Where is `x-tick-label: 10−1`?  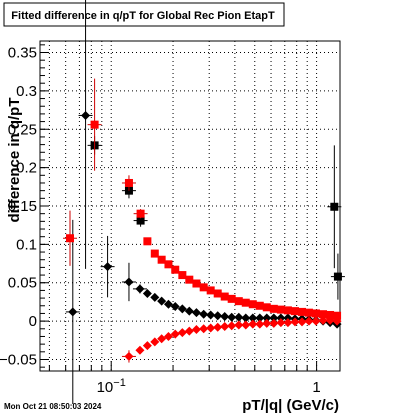 x-tick-label: 10−1 is located at coordinates (111, 386).